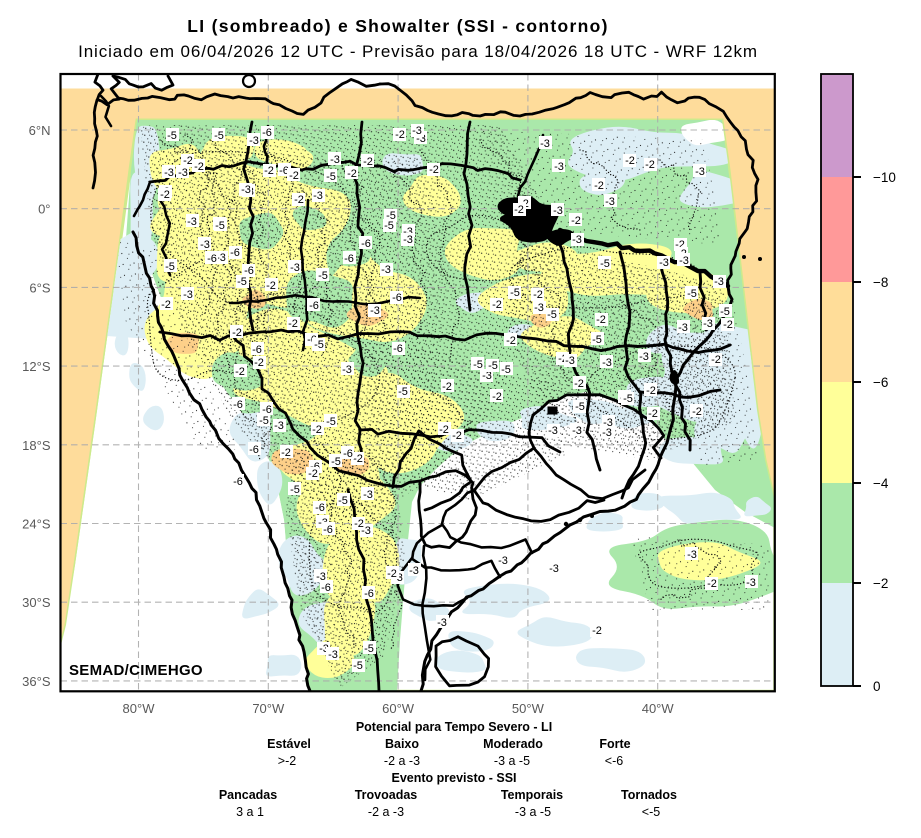  What do you see at coordinates (398, 708) in the screenshot?
I see `svg-text: 60°W` at bounding box center [398, 708].